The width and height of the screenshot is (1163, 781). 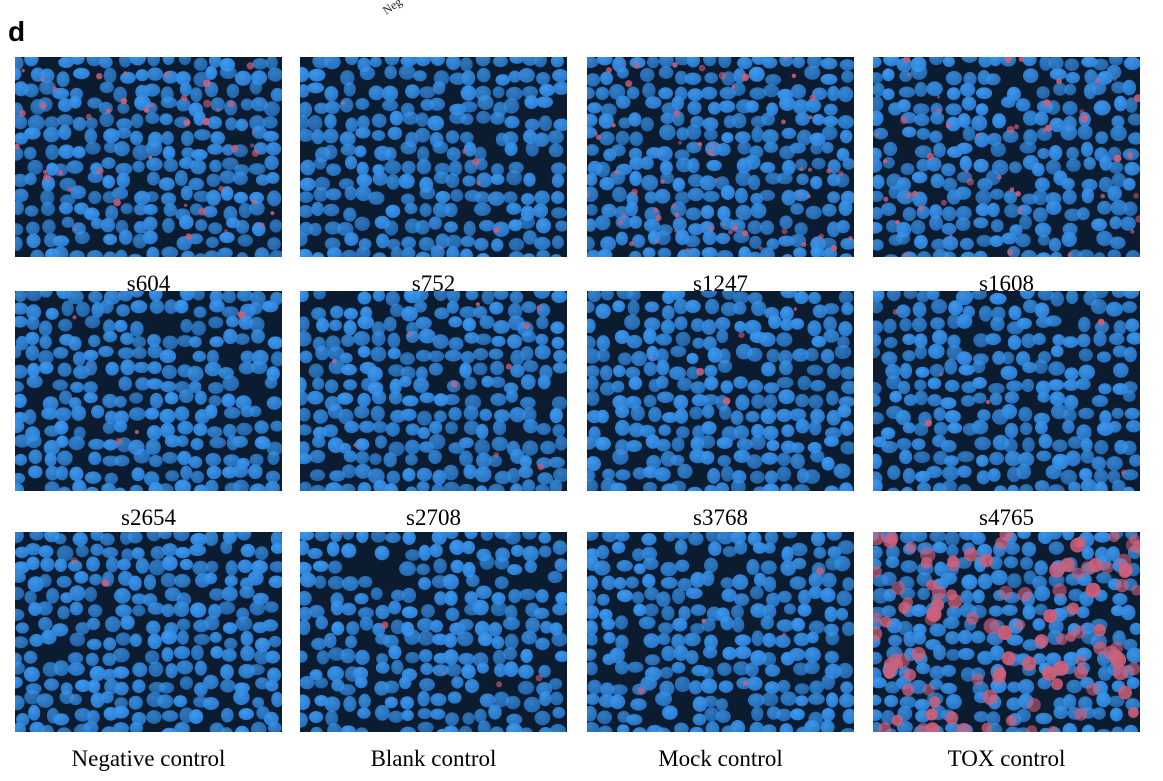 What do you see at coordinates (433, 758) in the screenshot?
I see `panel-caption: Blank control` at bounding box center [433, 758].